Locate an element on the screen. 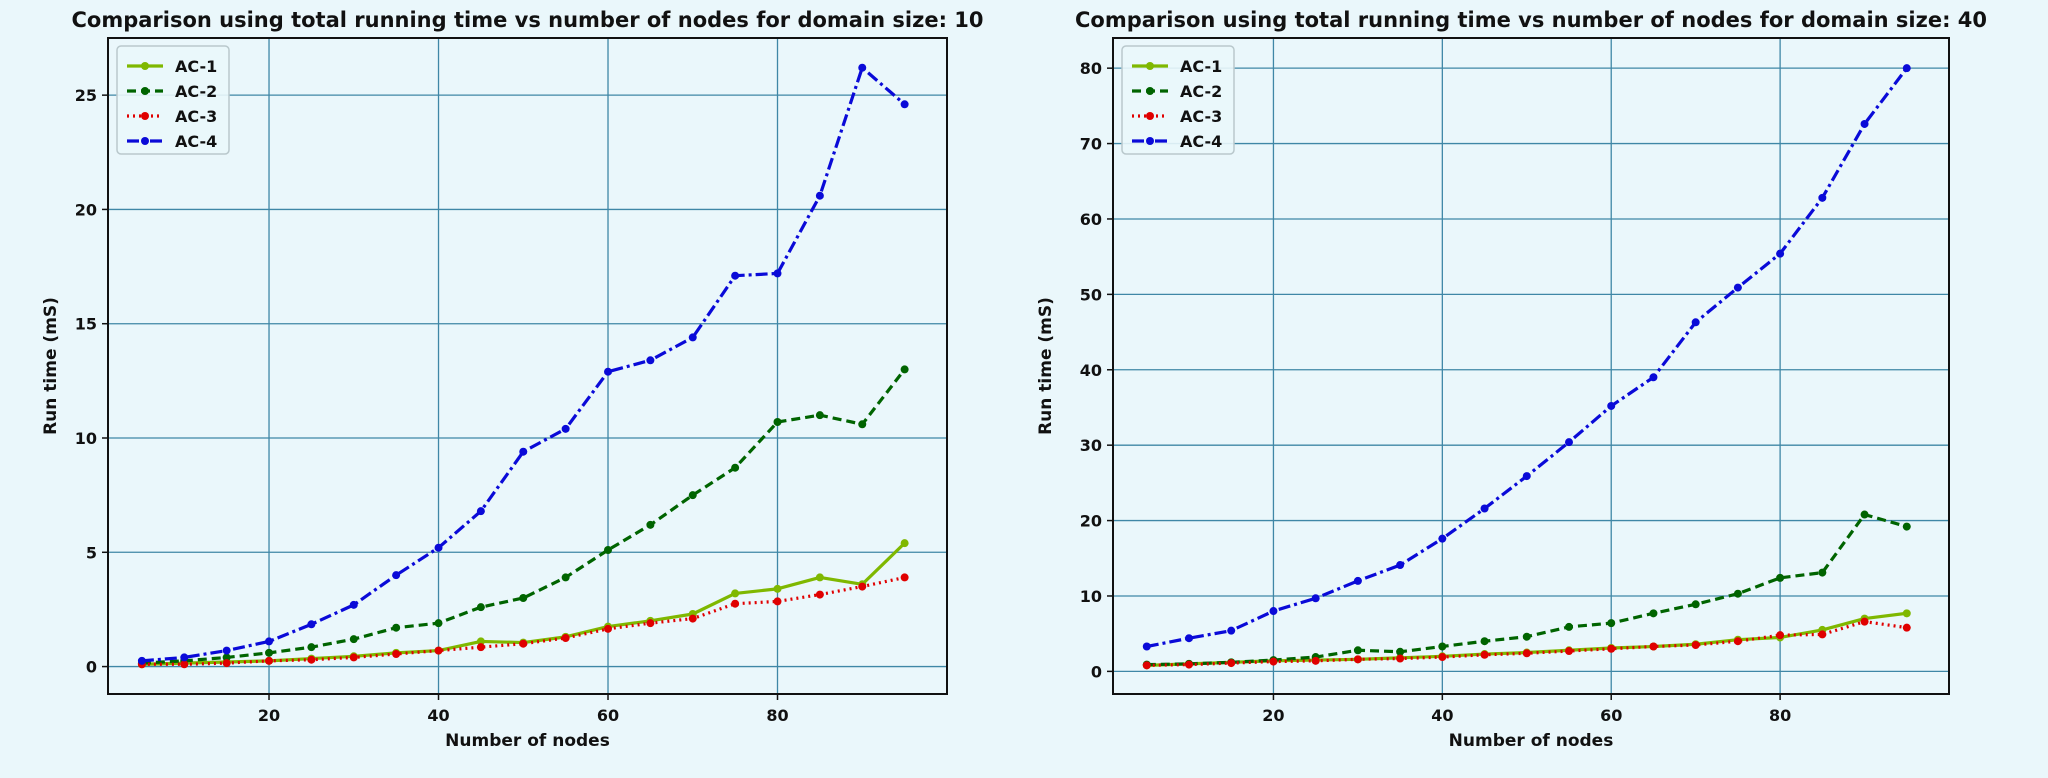  x-tick-label: 20 is located at coordinates (269, 715).